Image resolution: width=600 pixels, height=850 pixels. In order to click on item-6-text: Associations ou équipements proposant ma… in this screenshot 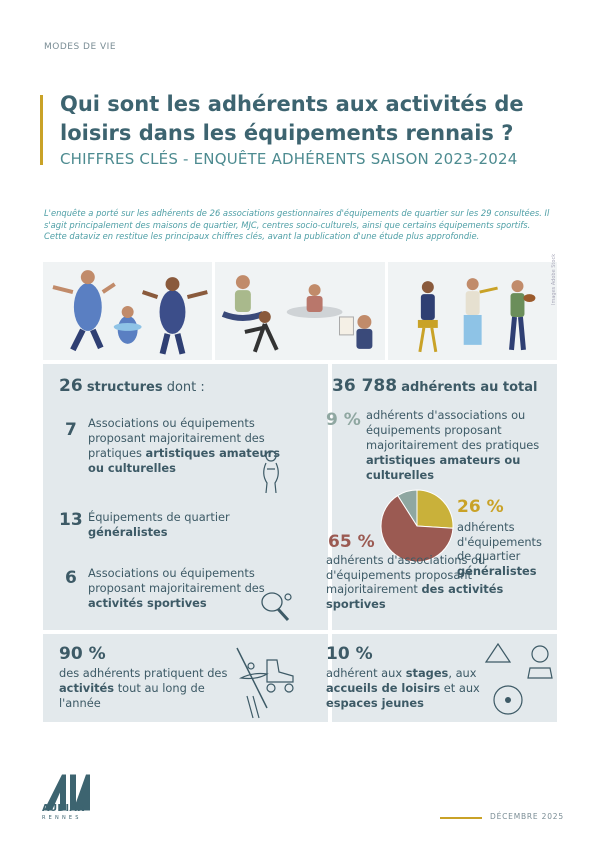, I will do `click(176, 588)`.